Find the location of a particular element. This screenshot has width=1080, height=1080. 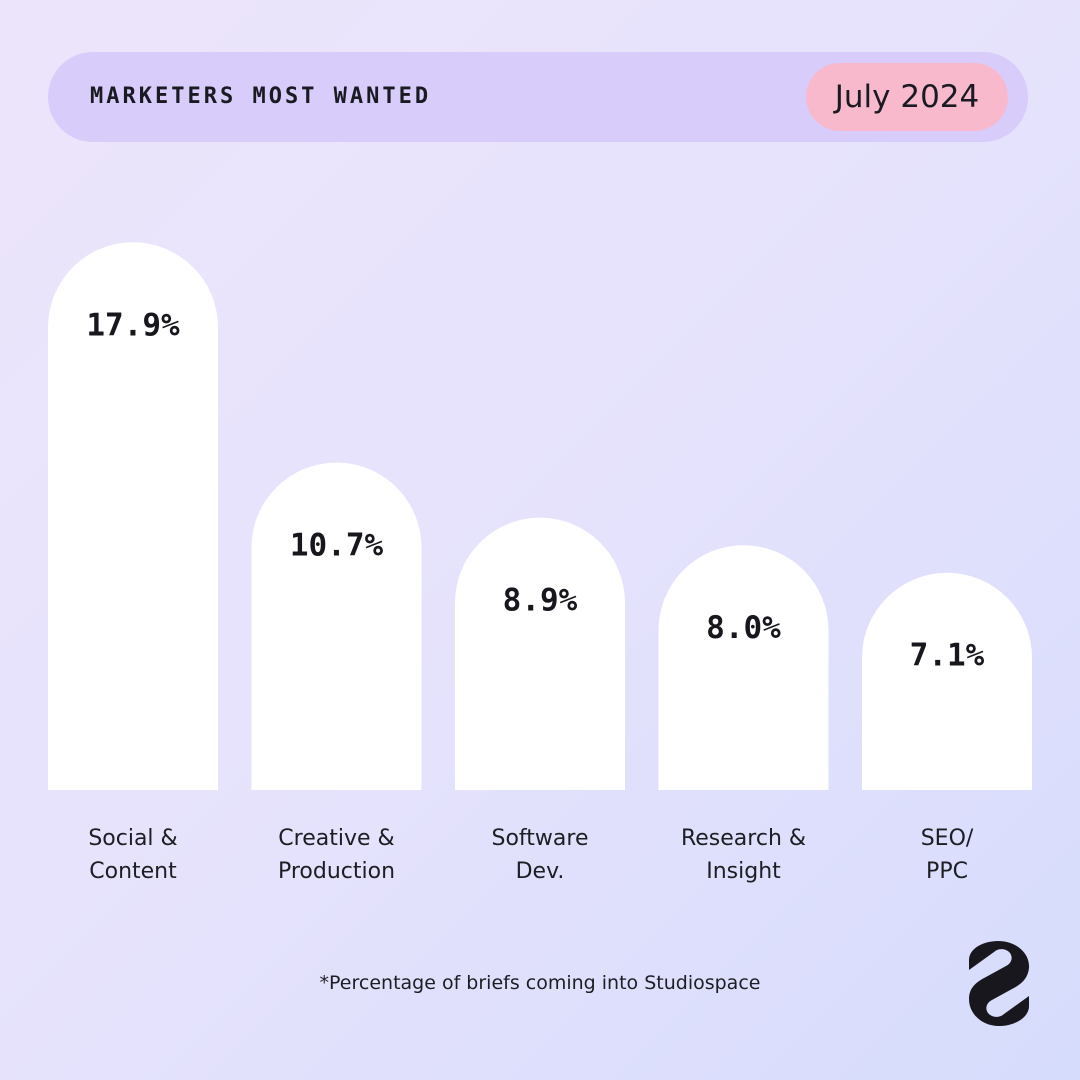

value-label: 7.1% is located at coordinates (947, 656).